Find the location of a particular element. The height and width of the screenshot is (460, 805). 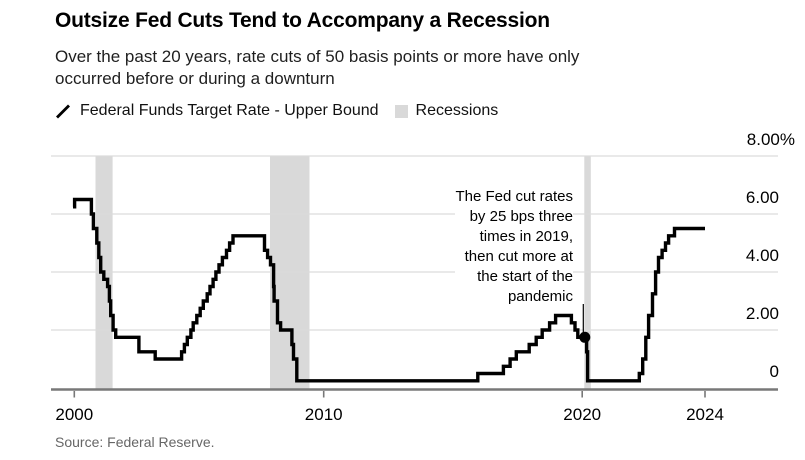

y-axis-label: 4.00 is located at coordinates (762, 255).